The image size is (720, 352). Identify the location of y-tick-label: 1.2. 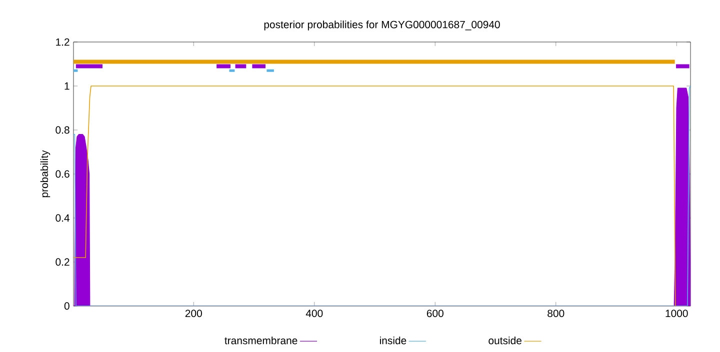
(63, 42).